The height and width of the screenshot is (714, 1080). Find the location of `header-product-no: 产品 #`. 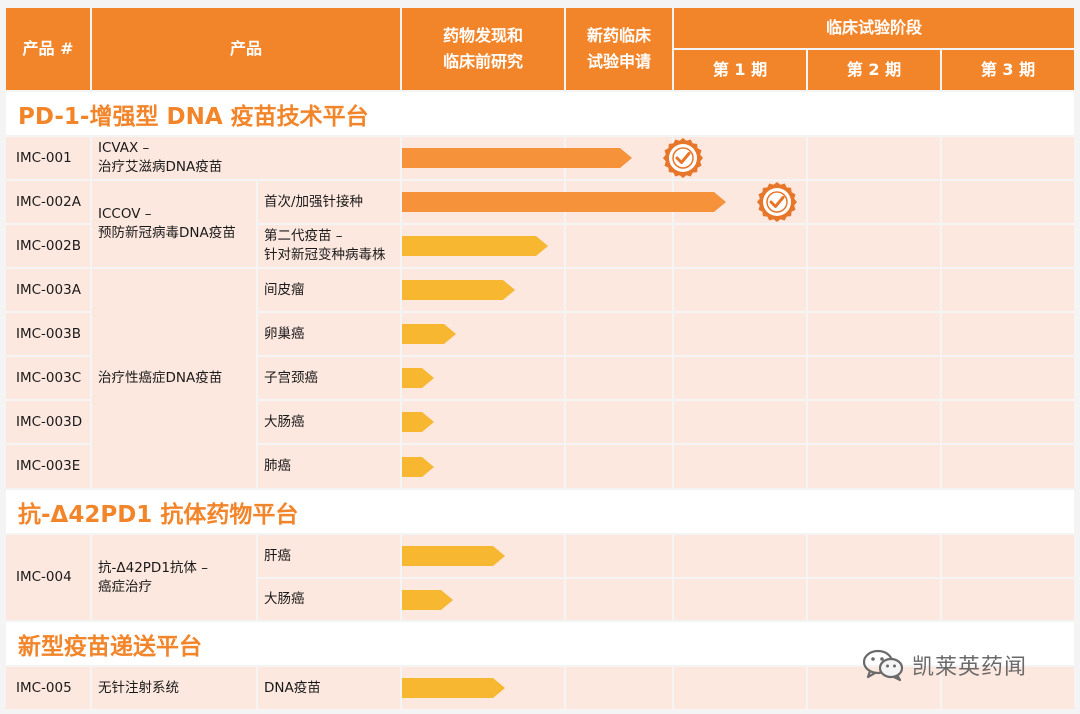

header-product-no: 产品 # is located at coordinates (48, 49).